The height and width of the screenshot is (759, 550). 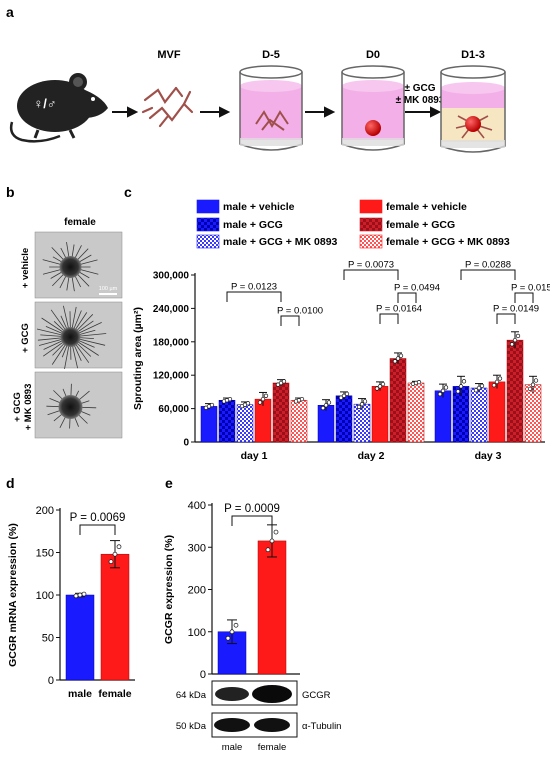 What do you see at coordinates (371, 265) in the screenshot?
I see `p-value-label: P = 0.0073` at bounding box center [371, 265].